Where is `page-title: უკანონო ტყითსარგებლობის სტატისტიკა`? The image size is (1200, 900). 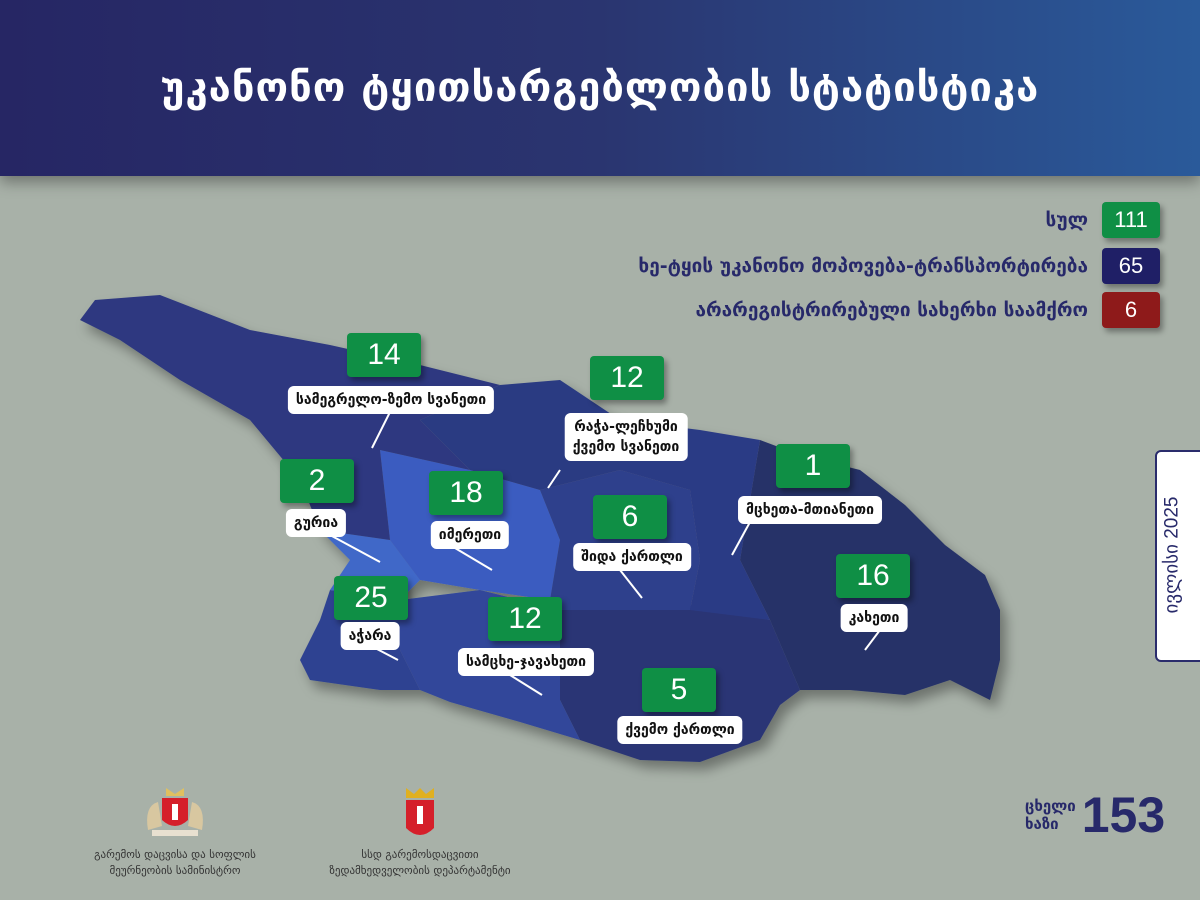 page-title: უკანონო ტყითსარგებლობის სტატისტიკა is located at coordinates (600, 88).